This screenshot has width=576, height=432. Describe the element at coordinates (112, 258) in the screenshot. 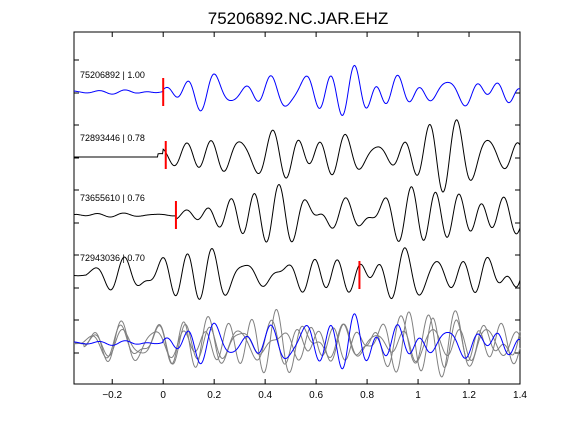

I see `trace-label: 72943036 | 0.70` at that location.